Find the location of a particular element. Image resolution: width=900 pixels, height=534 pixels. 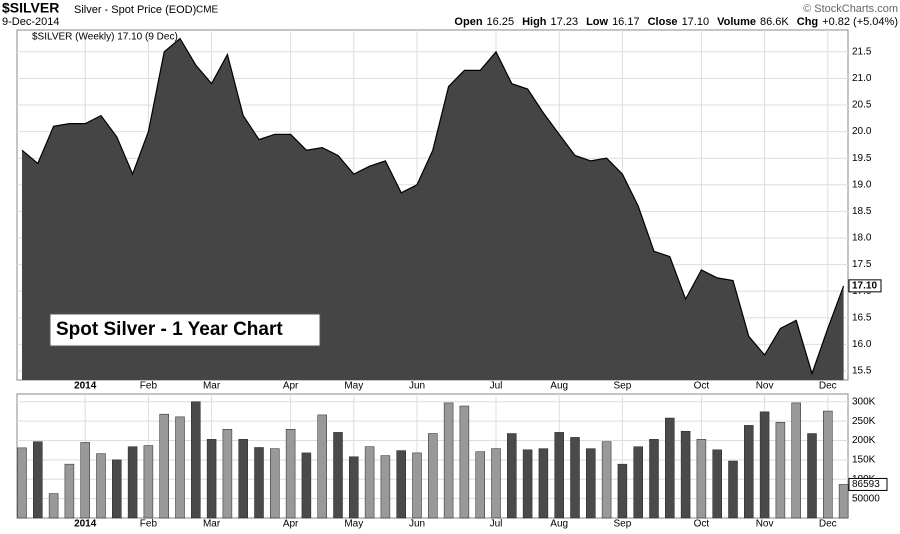

y-tick-label: 20.5 is located at coordinates (862, 105).